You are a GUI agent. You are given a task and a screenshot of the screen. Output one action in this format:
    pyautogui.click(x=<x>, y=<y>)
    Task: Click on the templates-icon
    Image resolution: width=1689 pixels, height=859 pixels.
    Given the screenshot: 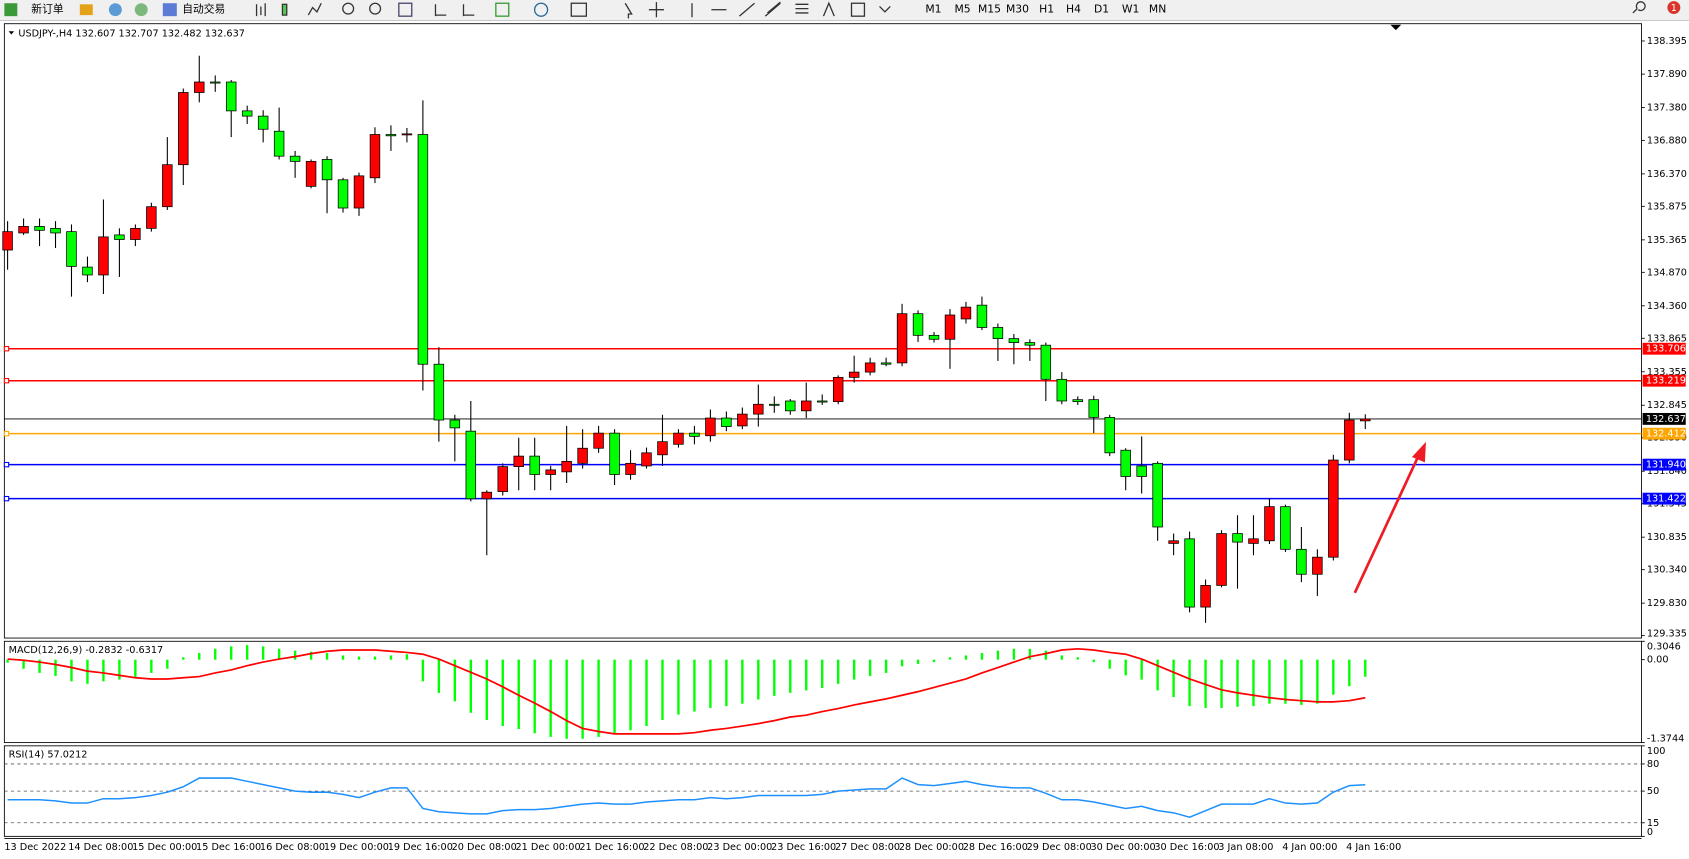 What is the action you would take?
    pyautogui.click(x=579, y=9)
    